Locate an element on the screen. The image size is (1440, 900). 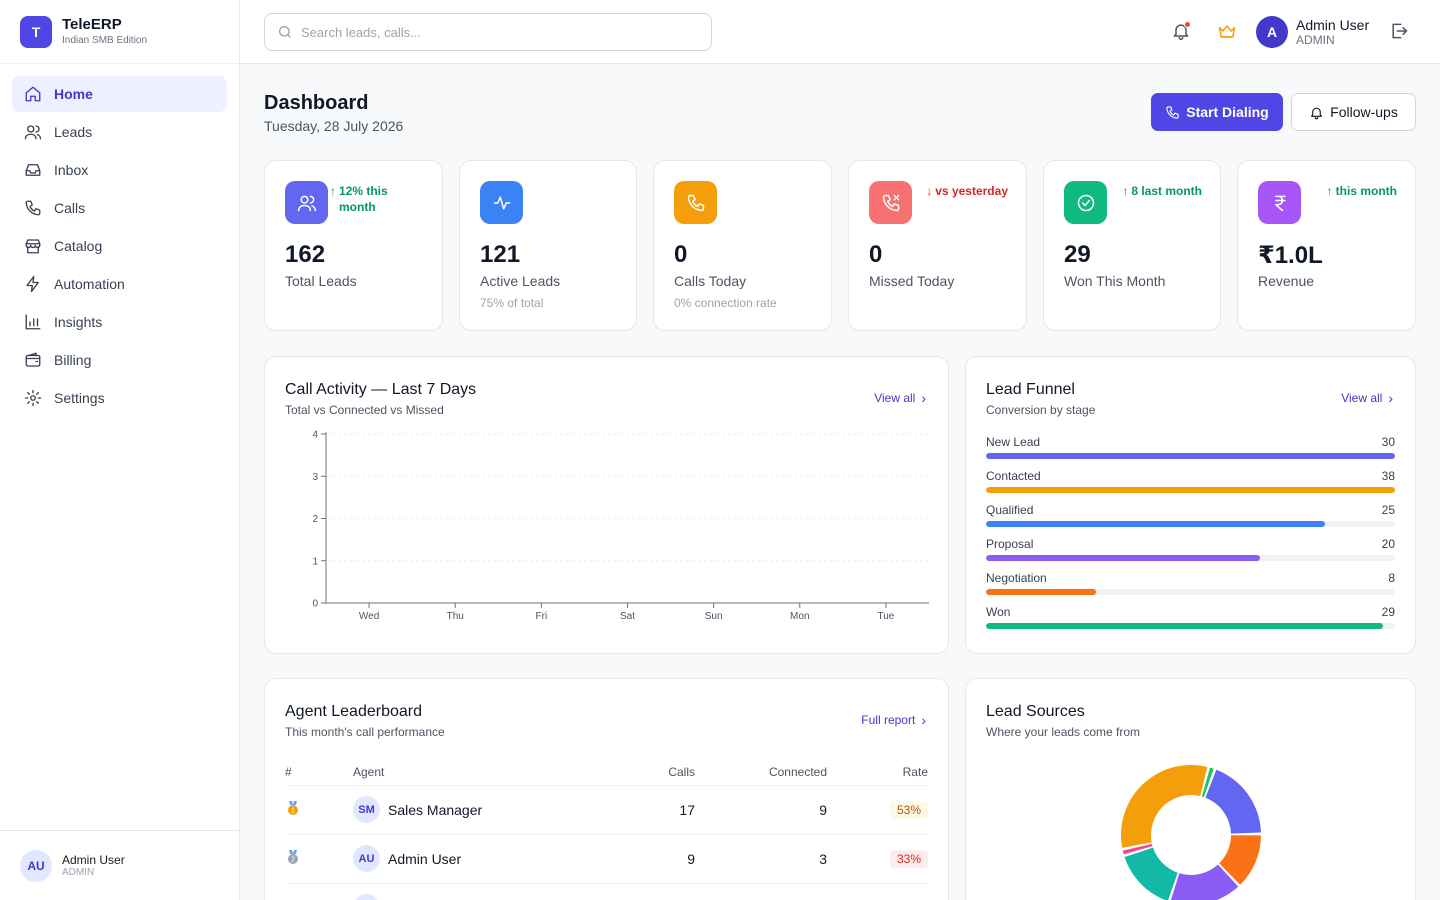
topbar-user: A Admin User ADMIN is located at coordinates (1312, 32).